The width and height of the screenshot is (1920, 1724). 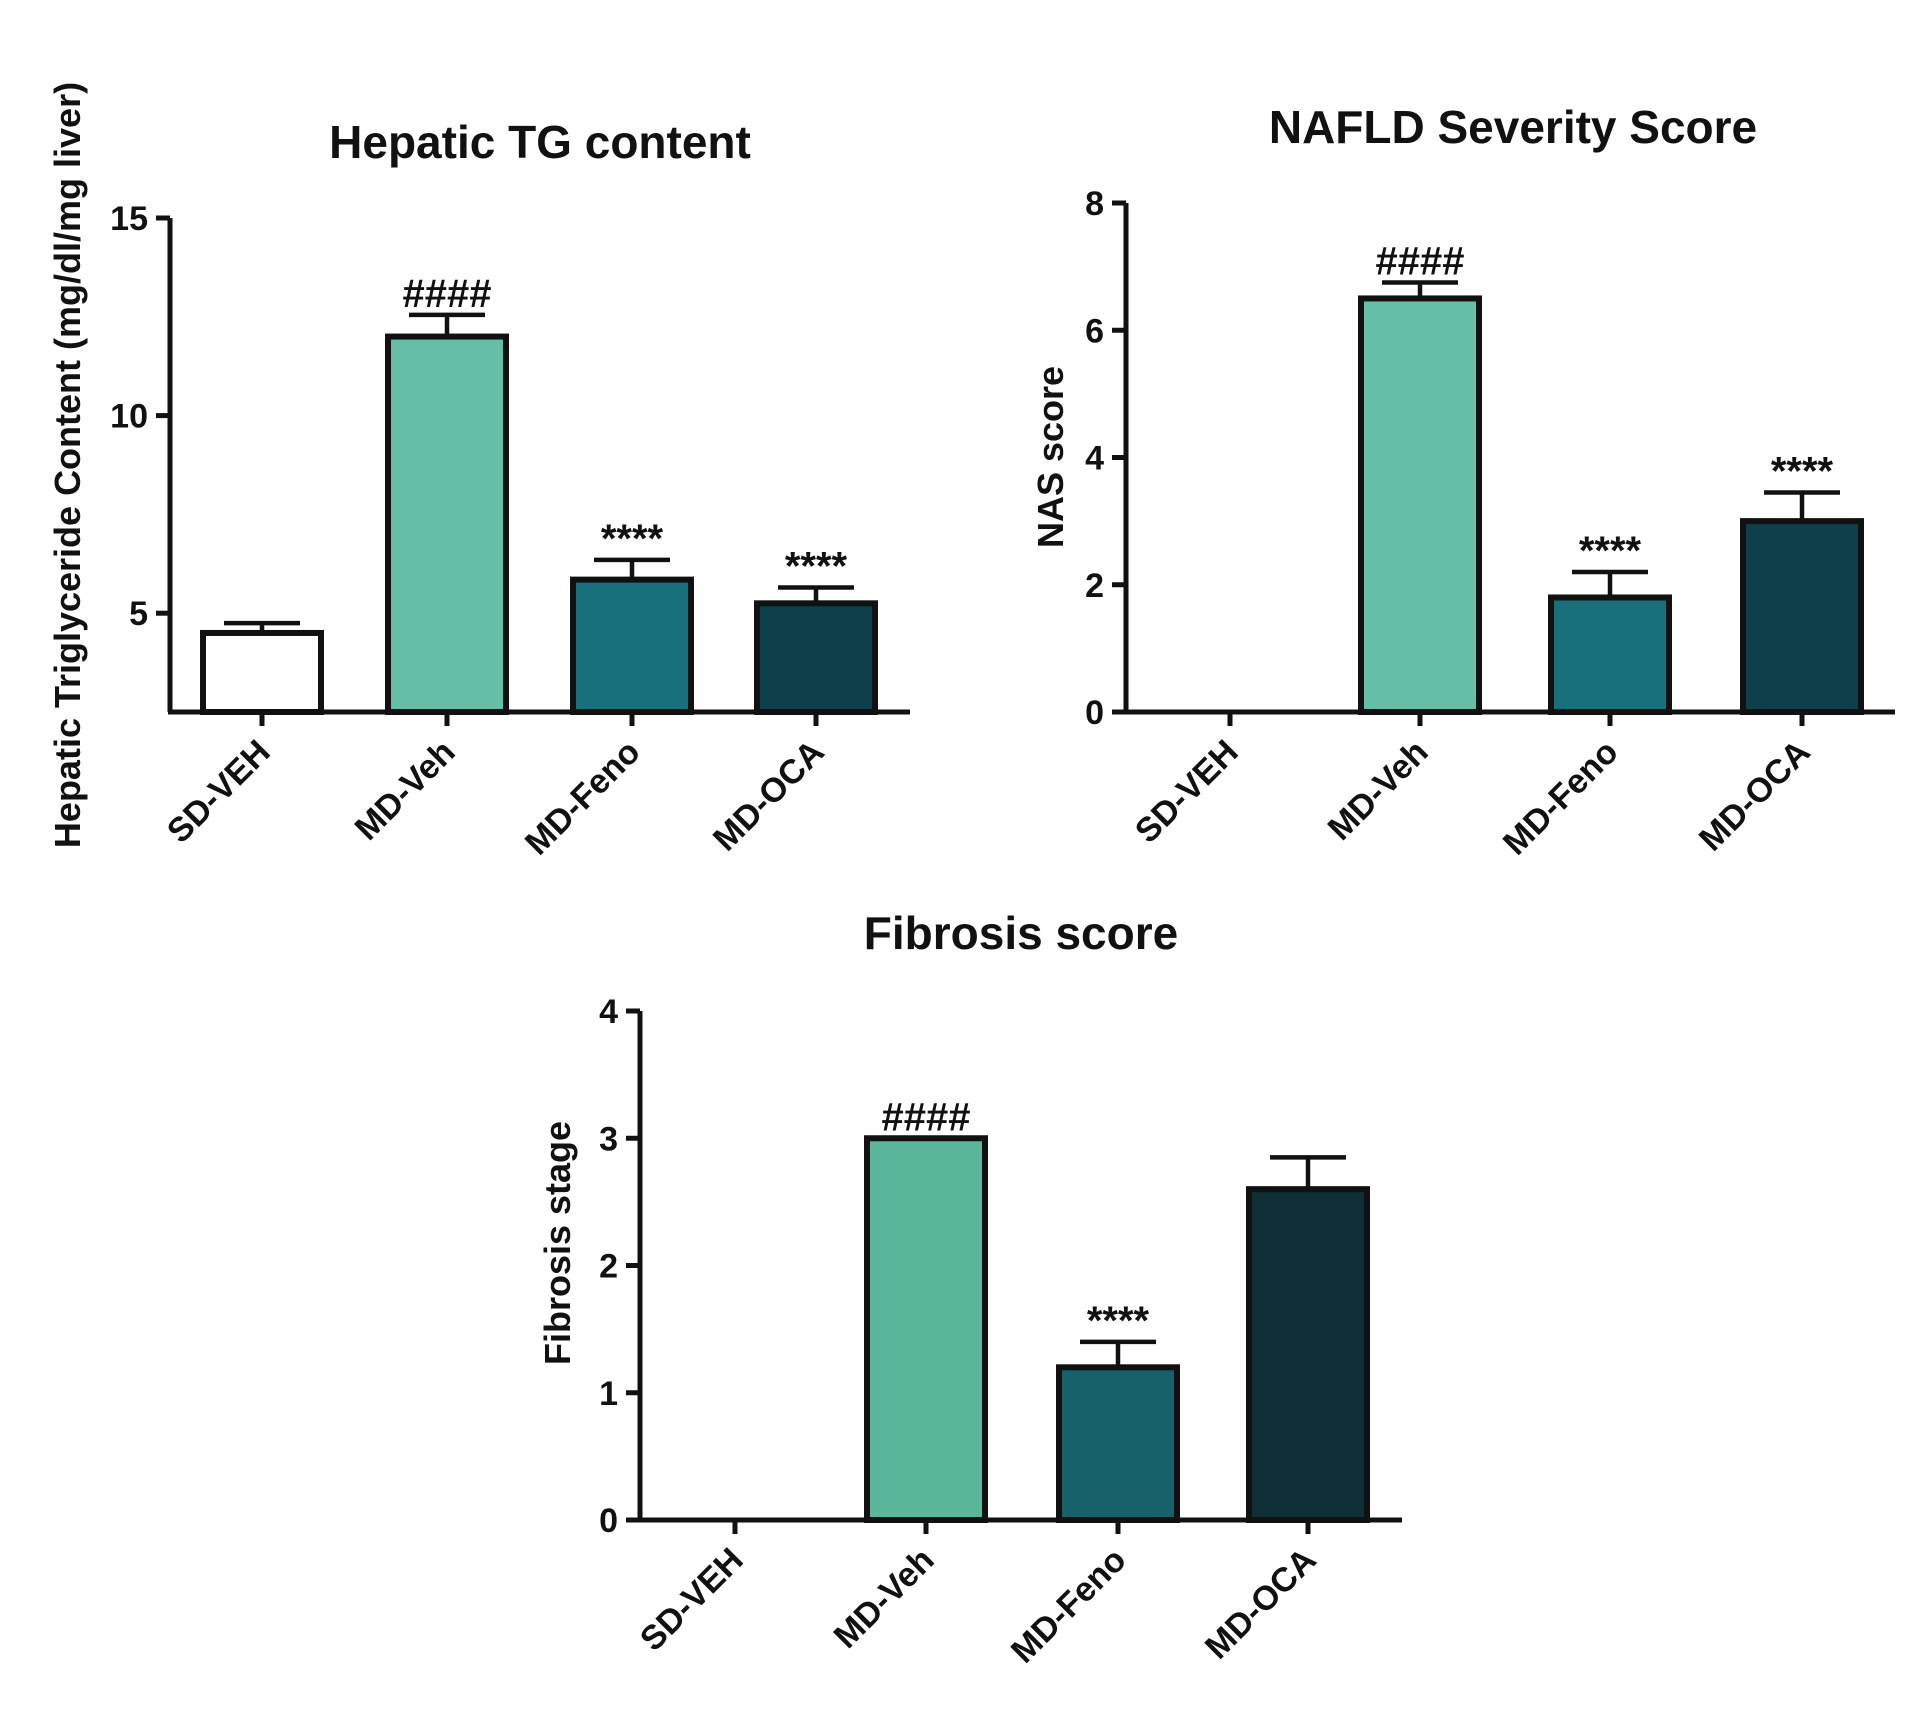 I want to click on y-tick-label: 5, so click(x=138, y=614).